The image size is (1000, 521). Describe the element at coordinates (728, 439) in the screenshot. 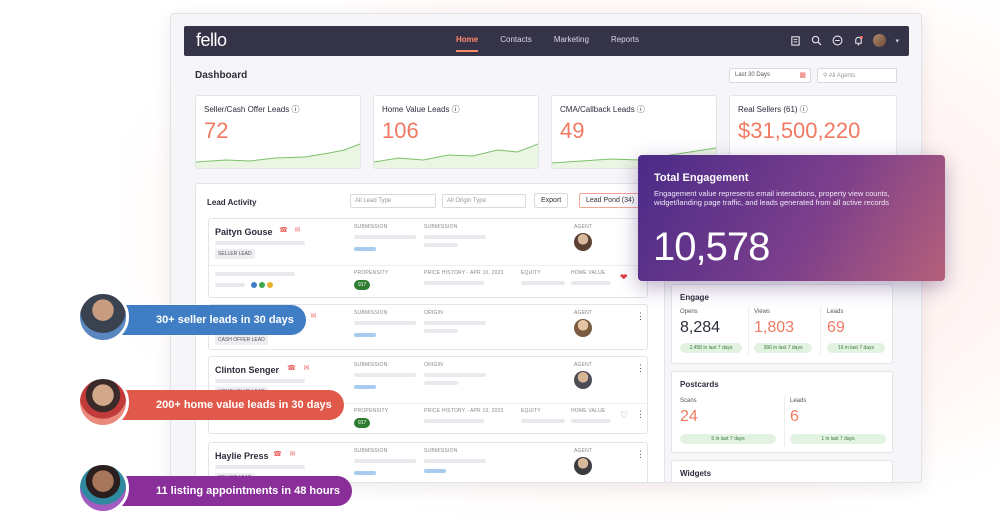

I see `trend-pill: 5 in last 7 days` at that location.